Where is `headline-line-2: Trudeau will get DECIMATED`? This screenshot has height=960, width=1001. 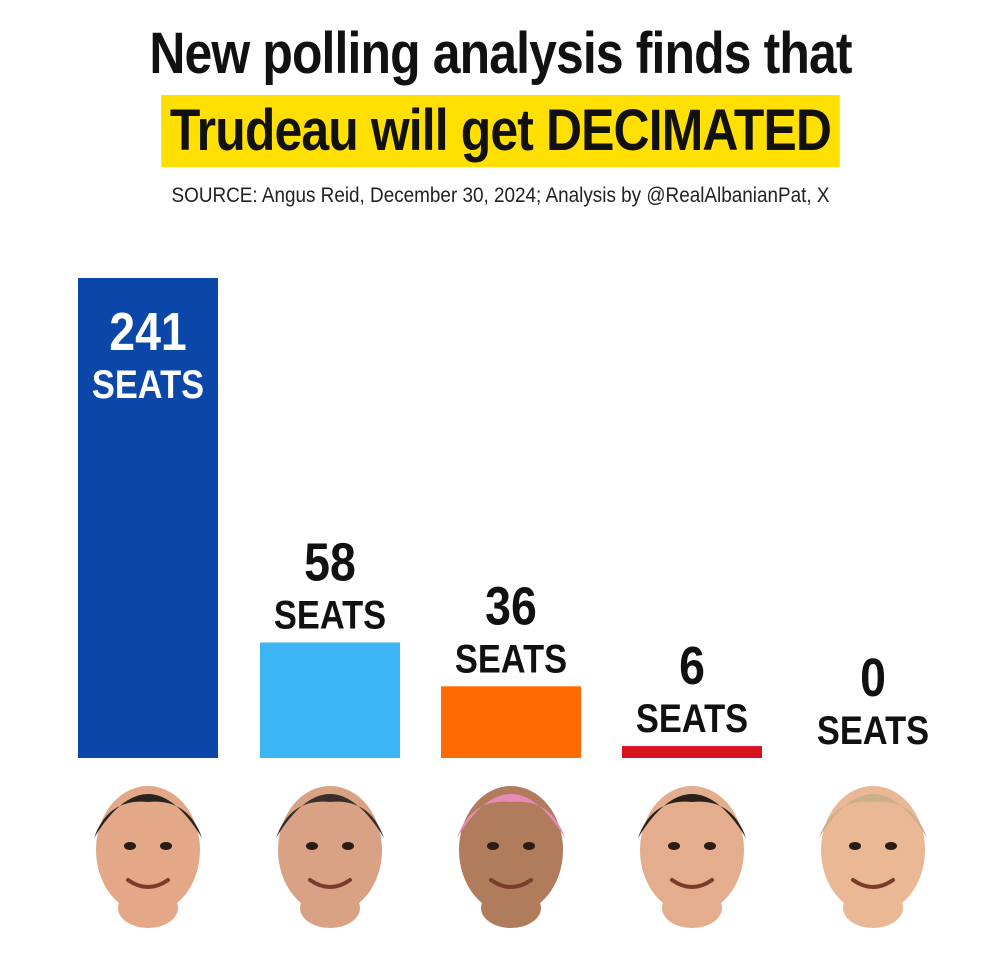
headline-line-2: Trudeau will get DECIMATED is located at coordinates (500, 131).